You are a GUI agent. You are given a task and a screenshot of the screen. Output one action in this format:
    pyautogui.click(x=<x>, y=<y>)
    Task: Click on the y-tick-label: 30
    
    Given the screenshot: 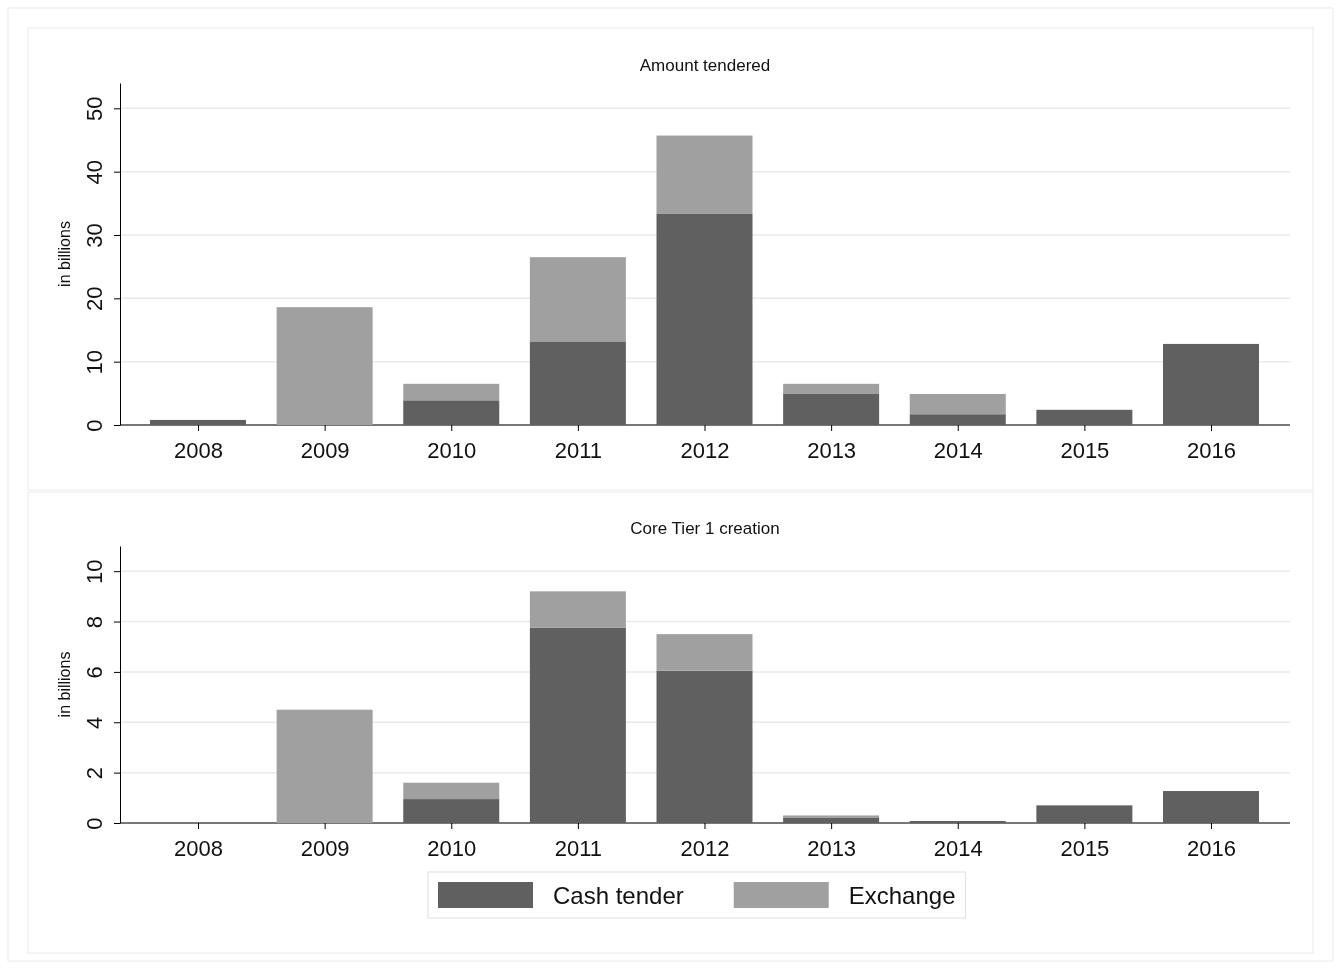 What is the action you would take?
    pyautogui.click(x=94, y=235)
    